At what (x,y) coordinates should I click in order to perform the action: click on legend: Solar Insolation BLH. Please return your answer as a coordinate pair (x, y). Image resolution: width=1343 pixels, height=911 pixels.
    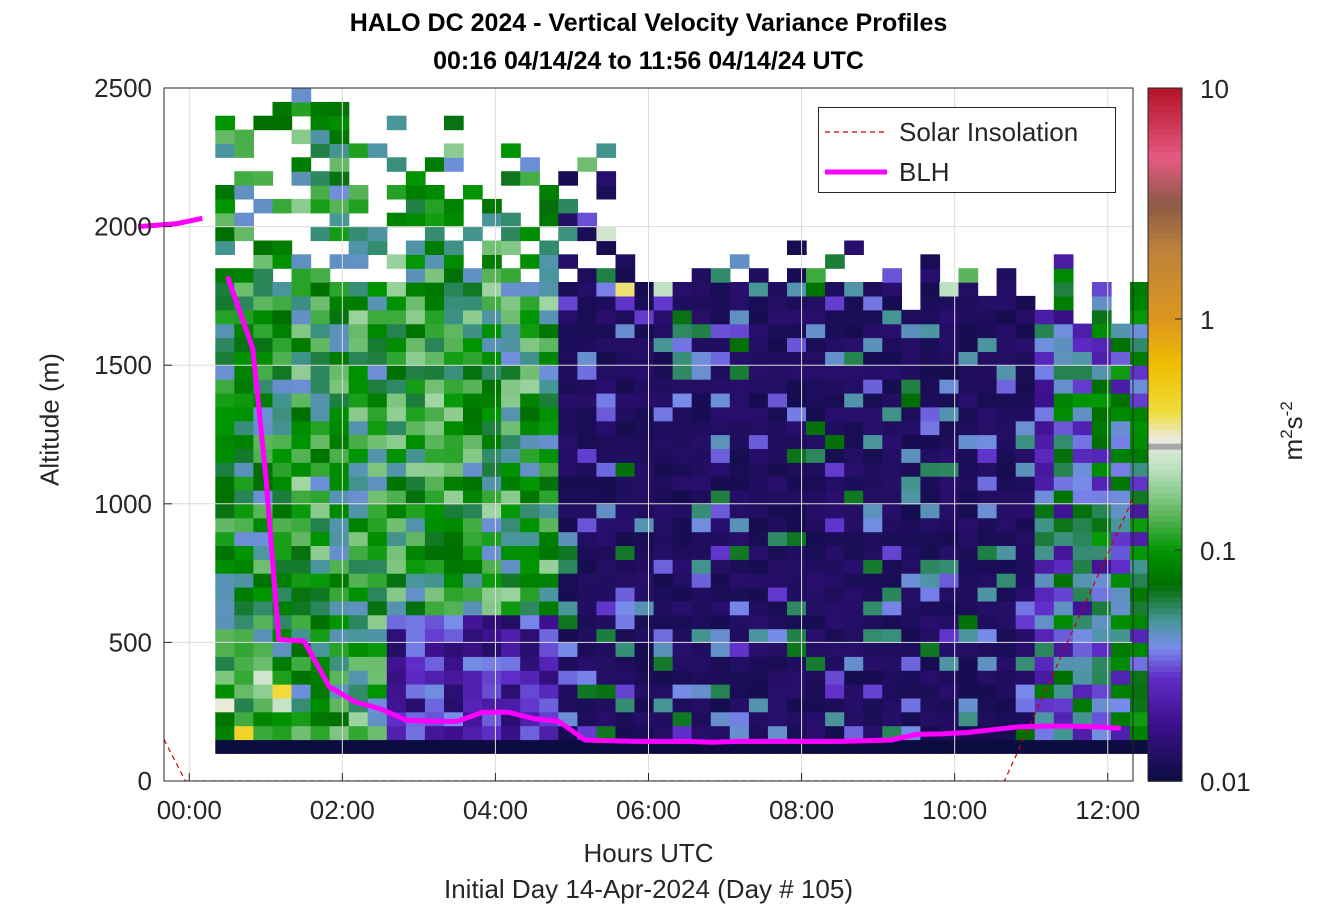
    Looking at the image, I should click on (967, 150).